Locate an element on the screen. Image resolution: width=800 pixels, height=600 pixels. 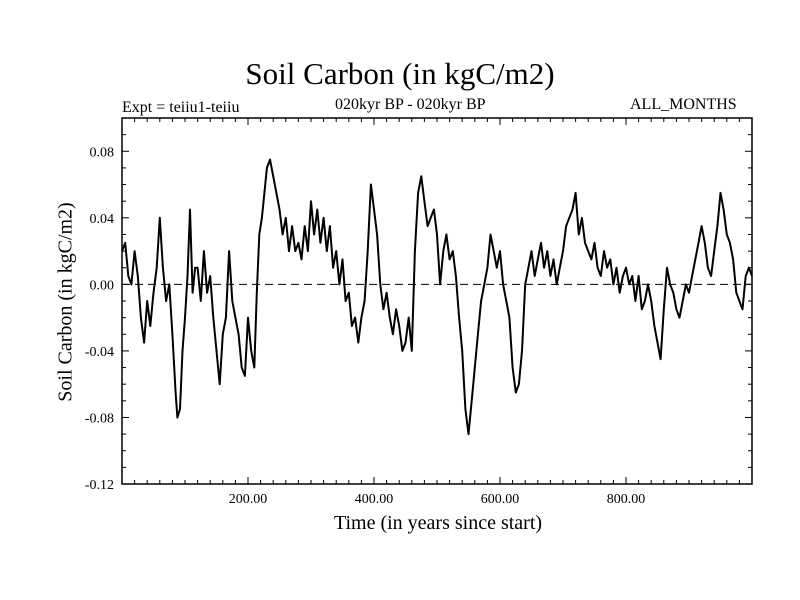
x-tick-label: 400.00 is located at coordinates (374, 499).